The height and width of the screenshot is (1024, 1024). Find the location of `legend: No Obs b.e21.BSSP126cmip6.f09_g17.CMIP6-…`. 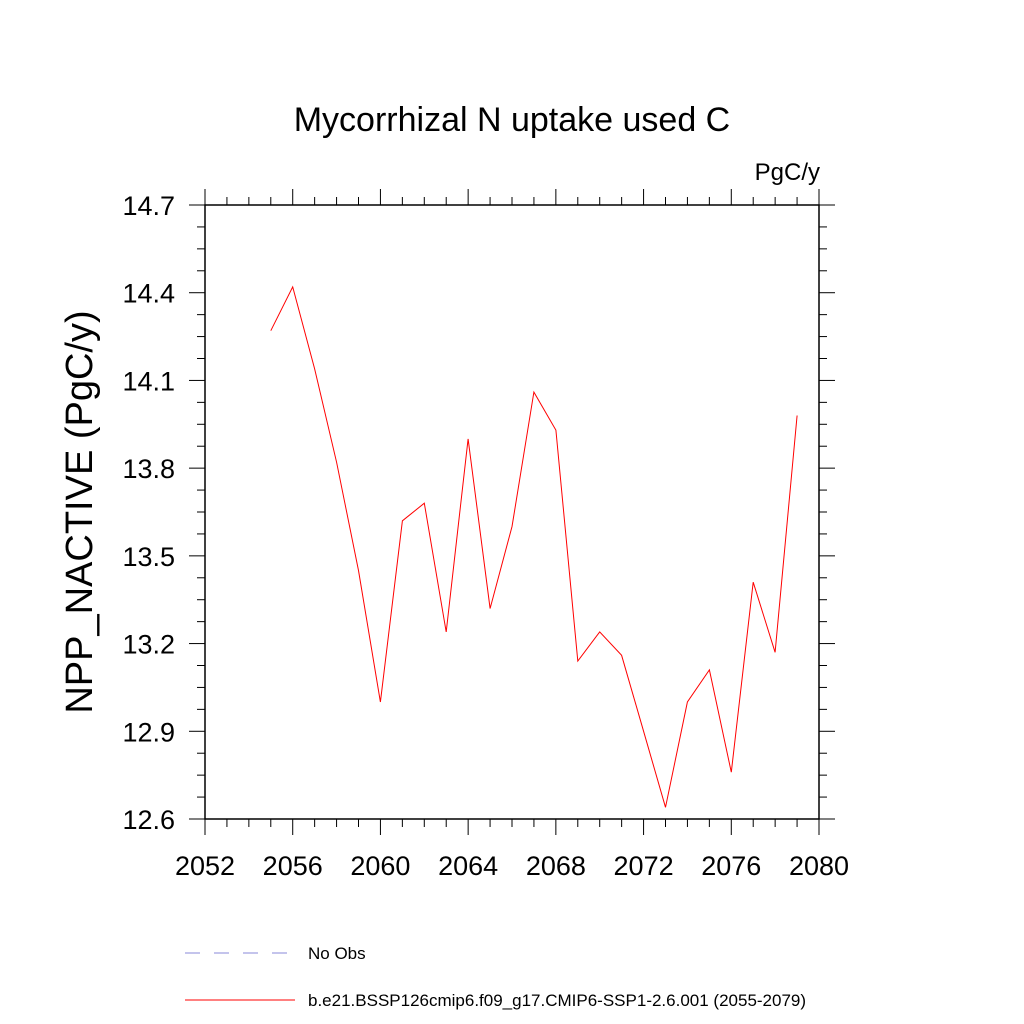

legend: No Obs b.e21.BSSP126cmip6.f09_g17.CMIP6-… is located at coordinates (495, 977).